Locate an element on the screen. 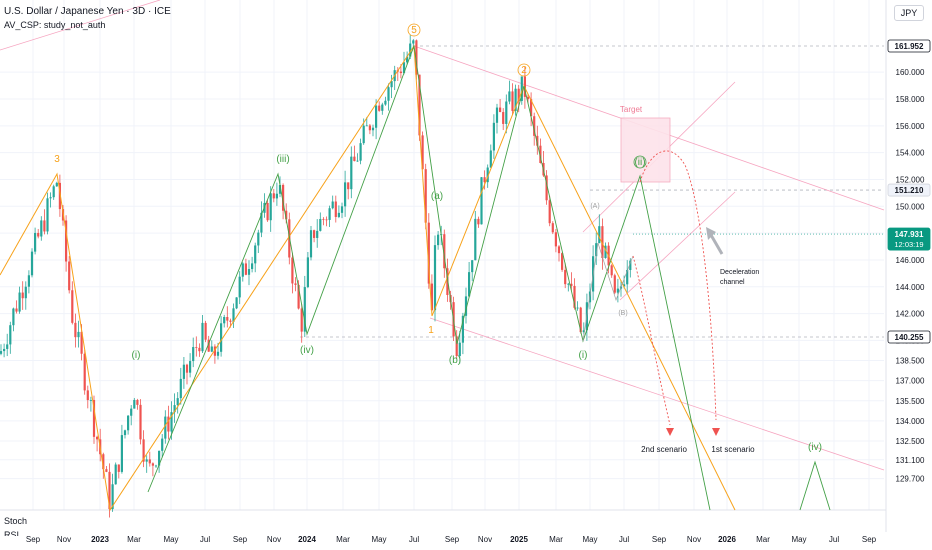 This screenshot has height=550, width=932. scenario-2-label: 2nd scenario is located at coordinates (664, 449).